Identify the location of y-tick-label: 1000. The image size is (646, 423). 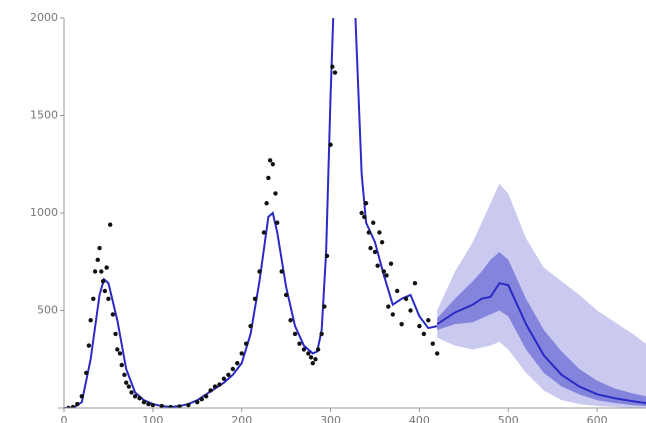
(44, 212).